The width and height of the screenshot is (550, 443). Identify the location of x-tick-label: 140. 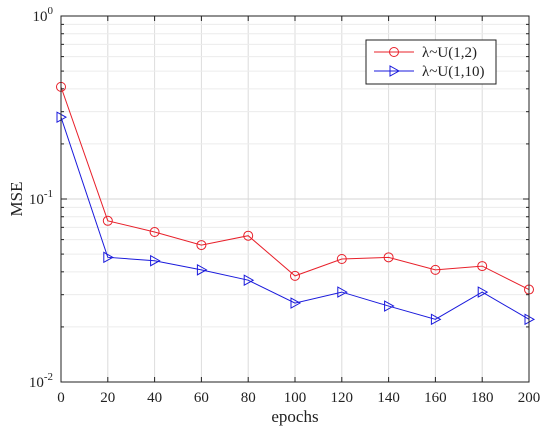
(388, 398).